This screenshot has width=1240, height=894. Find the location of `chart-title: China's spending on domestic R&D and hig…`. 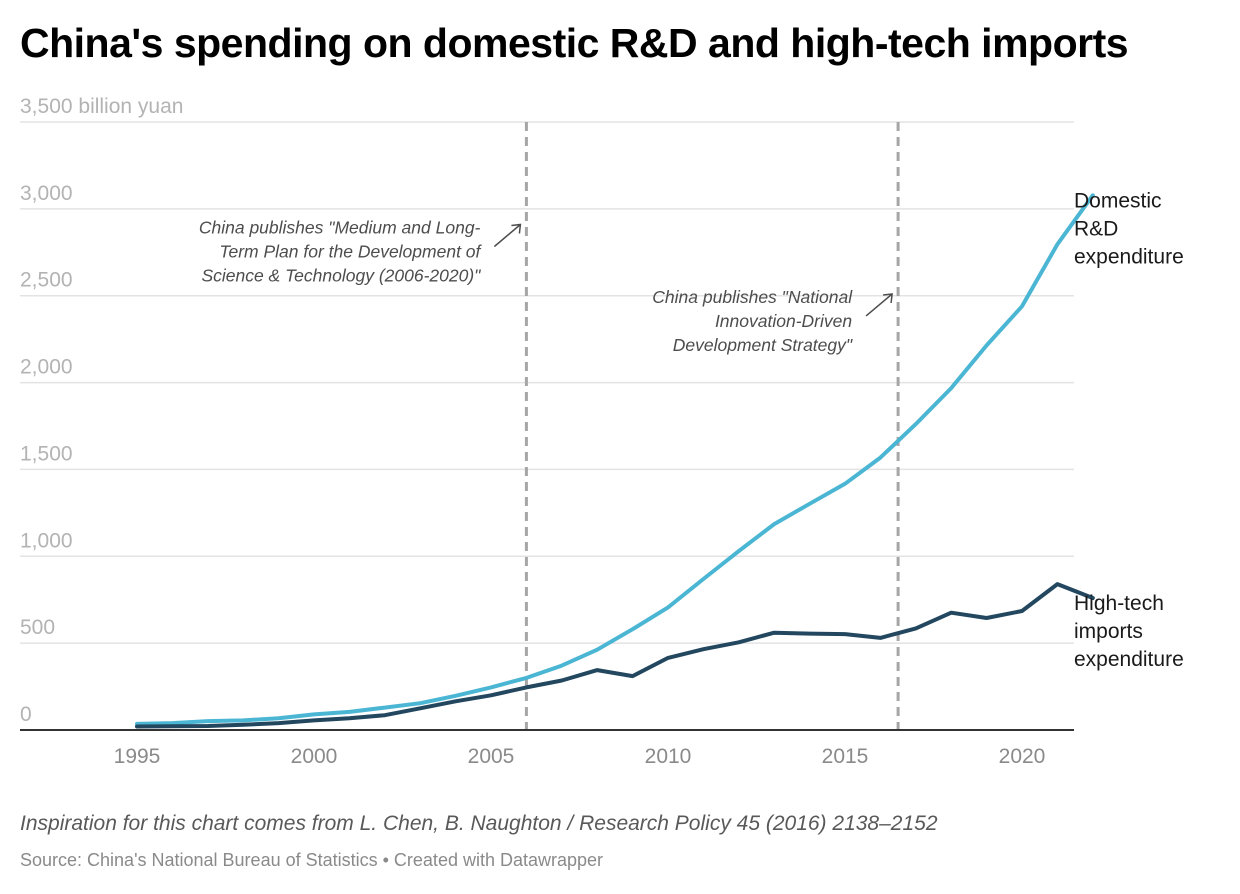

chart-title: China's spending on domestic R&D and hig… is located at coordinates (574, 43).